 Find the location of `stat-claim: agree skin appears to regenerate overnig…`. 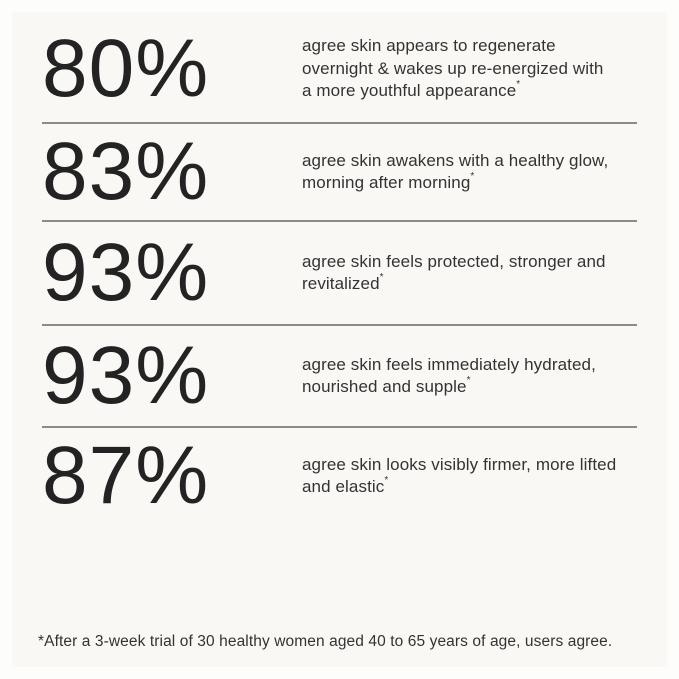

stat-claim: agree skin appears to regenerate overnig… is located at coordinates (484, 68).